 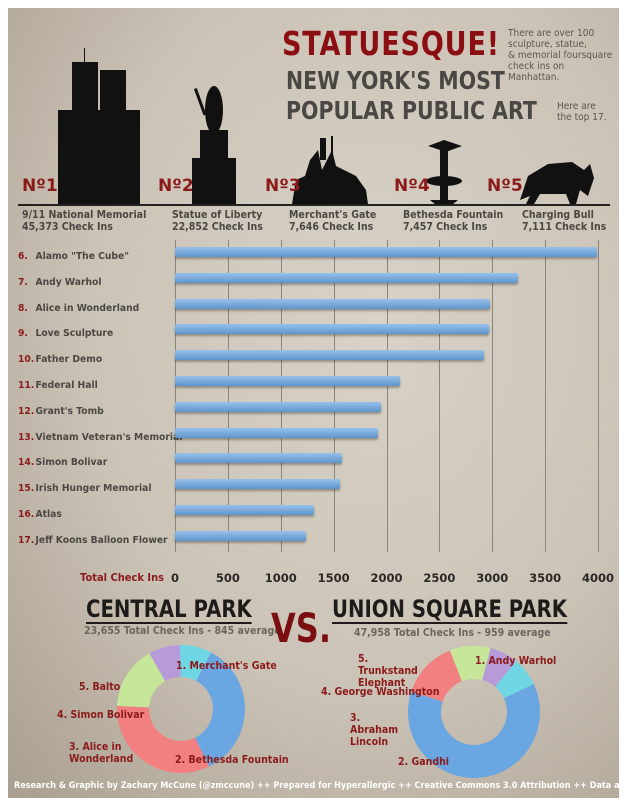 I want to click on bar-name: Alamo "The Cube", so click(x=82, y=256).